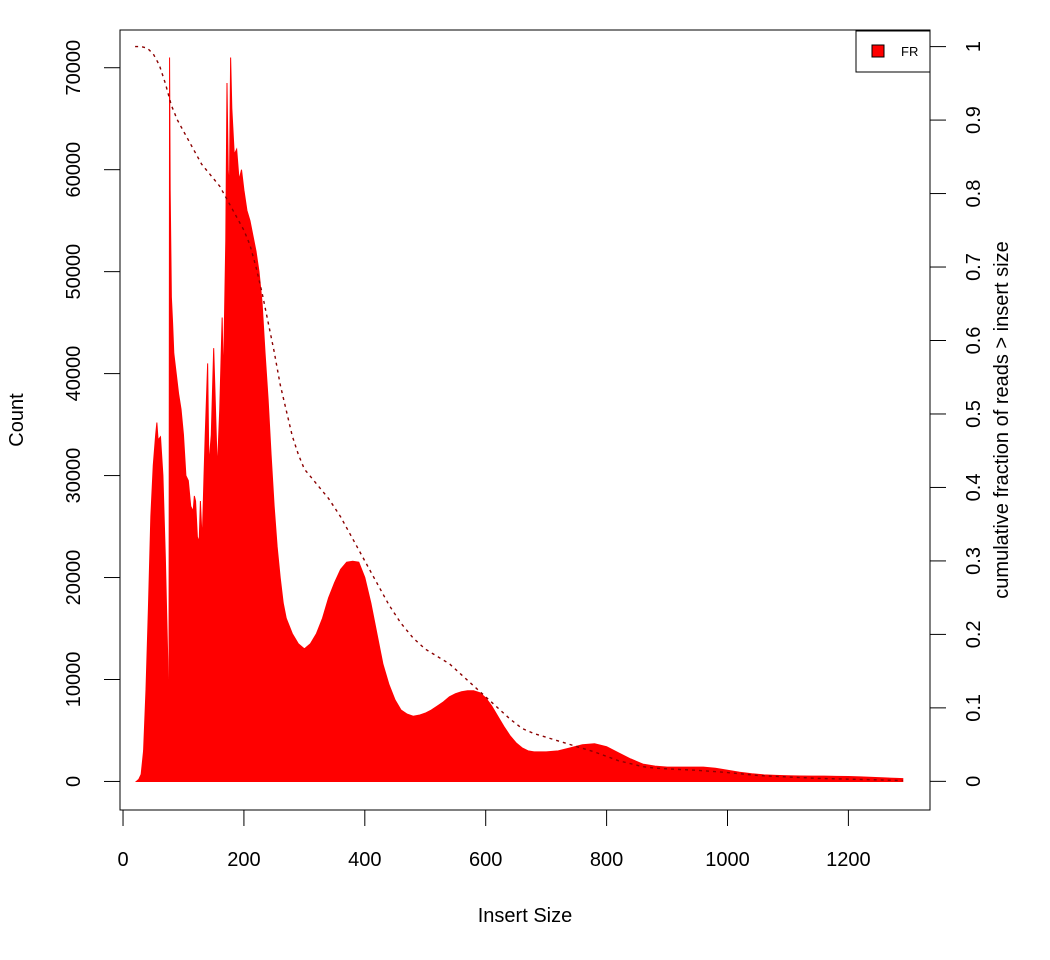 This screenshot has width=1050, height=960. Describe the element at coordinates (364, 860) in the screenshot. I see `x-tick-label: 400` at that location.